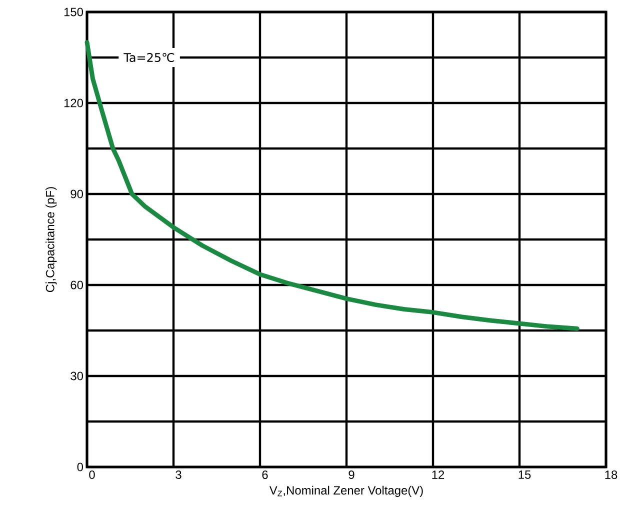  What do you see at coordinates (524, 474) in the screenshot?
I see `x-tick-label: 15` at bounding box center [524, 474].